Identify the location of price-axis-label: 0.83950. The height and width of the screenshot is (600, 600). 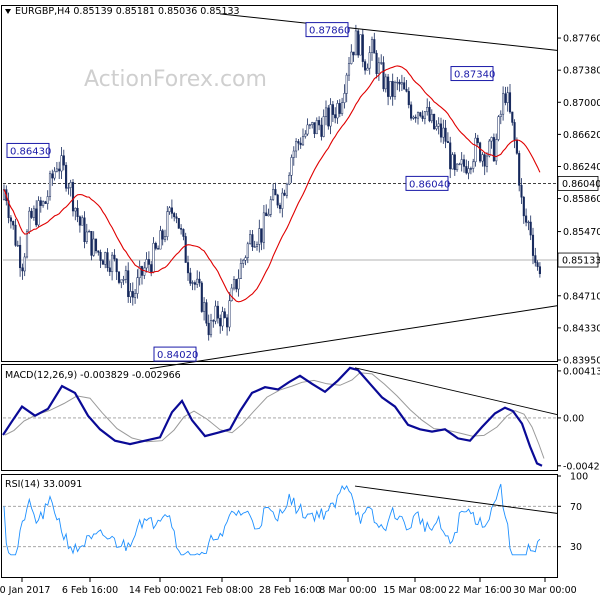
(581, 361).